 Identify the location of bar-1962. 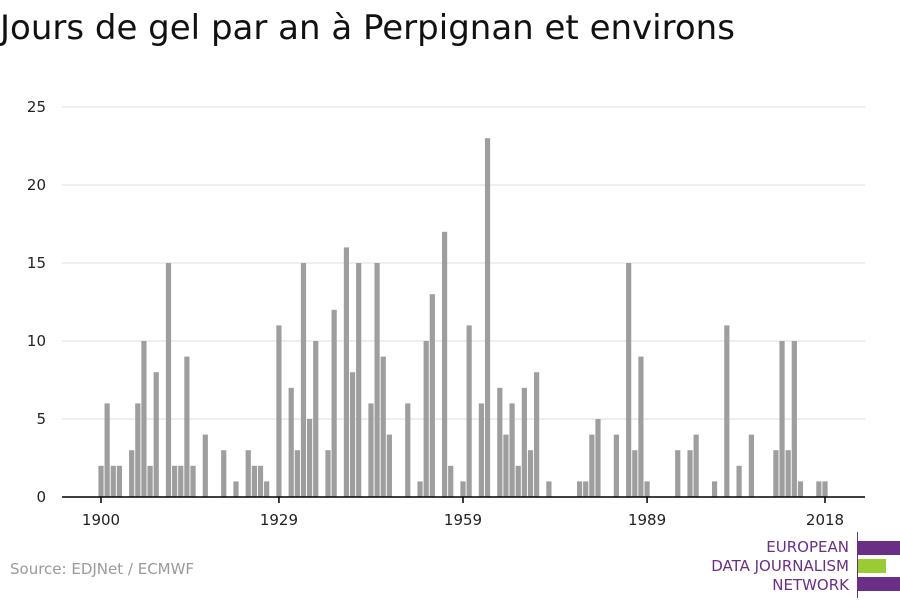
(481, 450).